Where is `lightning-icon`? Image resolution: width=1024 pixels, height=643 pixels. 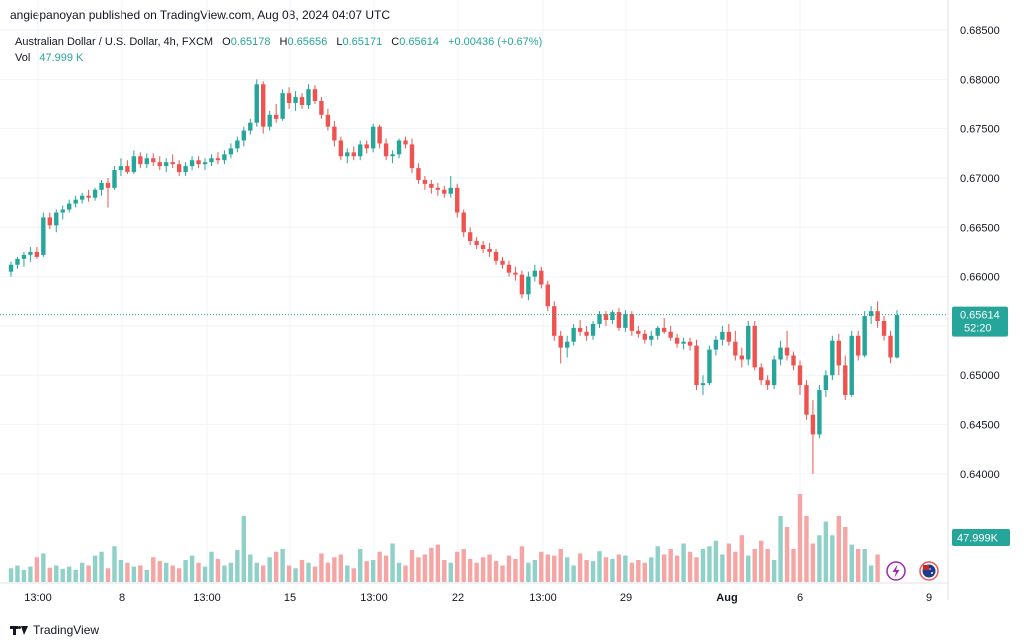
lightning-icon is located at coordinates (896, 571).